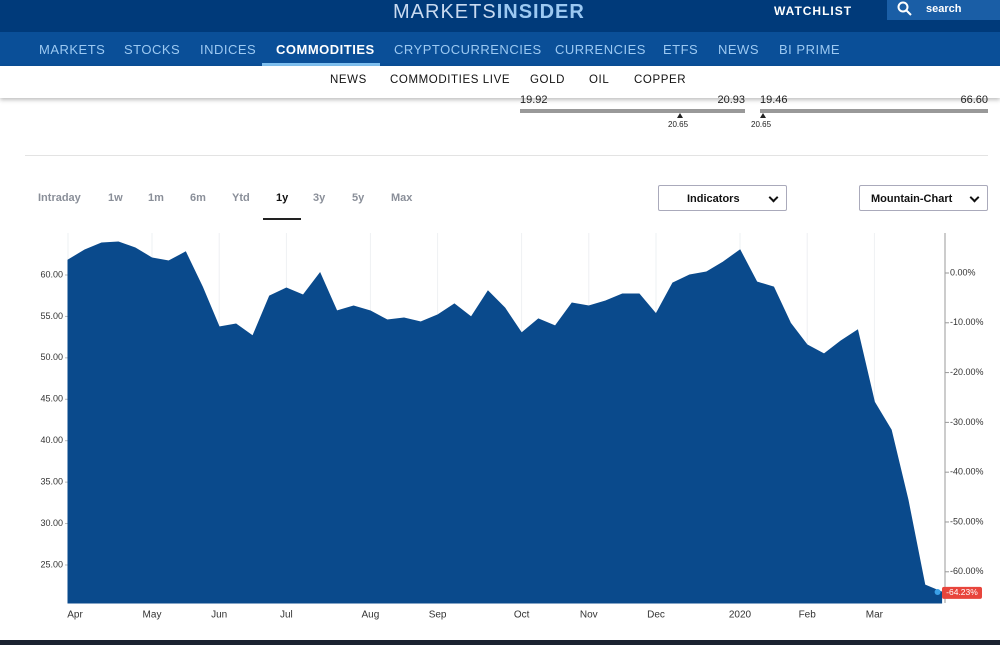 Image resolution: width=1000 pixels, height=645 pixels. Describe the element at coordinates (51, 481) in the screenshot. I see `y-tick-label: 35.00` at that location.